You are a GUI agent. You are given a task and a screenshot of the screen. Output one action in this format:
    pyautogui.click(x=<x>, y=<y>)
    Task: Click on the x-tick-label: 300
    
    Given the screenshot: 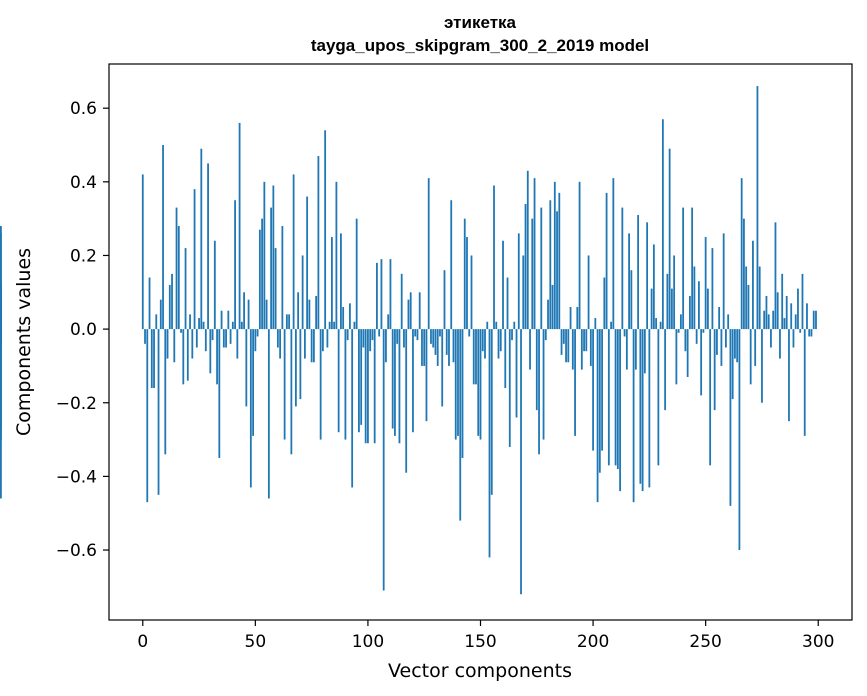 What is the action you would take?
    pyautogui.click(x=818, y=642)
    